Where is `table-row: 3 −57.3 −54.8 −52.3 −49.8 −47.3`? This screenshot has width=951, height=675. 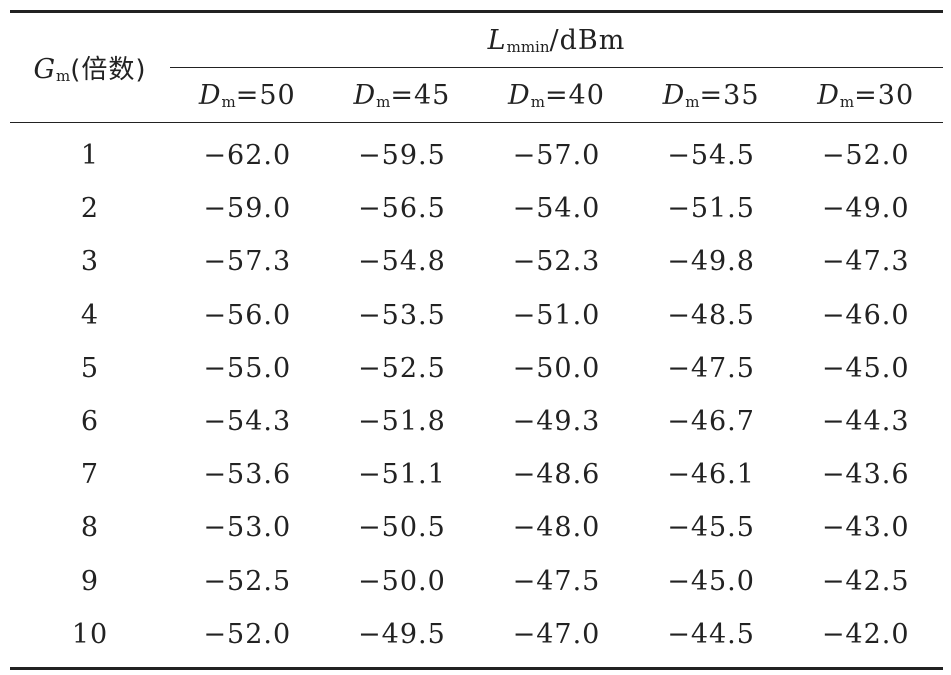
table-row: 3 −57.3 −54.8 −52.3 −49.8 −47.3 is located at coordinates (476, 261).